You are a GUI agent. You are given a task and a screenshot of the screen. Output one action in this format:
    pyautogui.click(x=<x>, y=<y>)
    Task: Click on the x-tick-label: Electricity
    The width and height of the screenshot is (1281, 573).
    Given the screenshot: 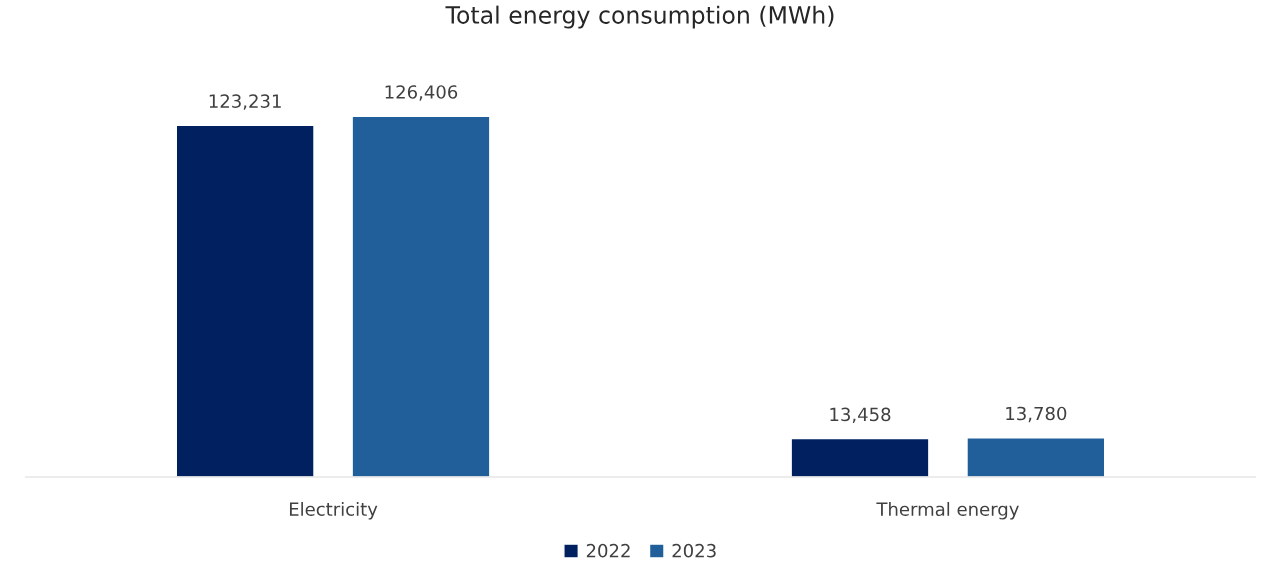 What is the action you would take?
    pyautogui.click(x=333, y=511)
    